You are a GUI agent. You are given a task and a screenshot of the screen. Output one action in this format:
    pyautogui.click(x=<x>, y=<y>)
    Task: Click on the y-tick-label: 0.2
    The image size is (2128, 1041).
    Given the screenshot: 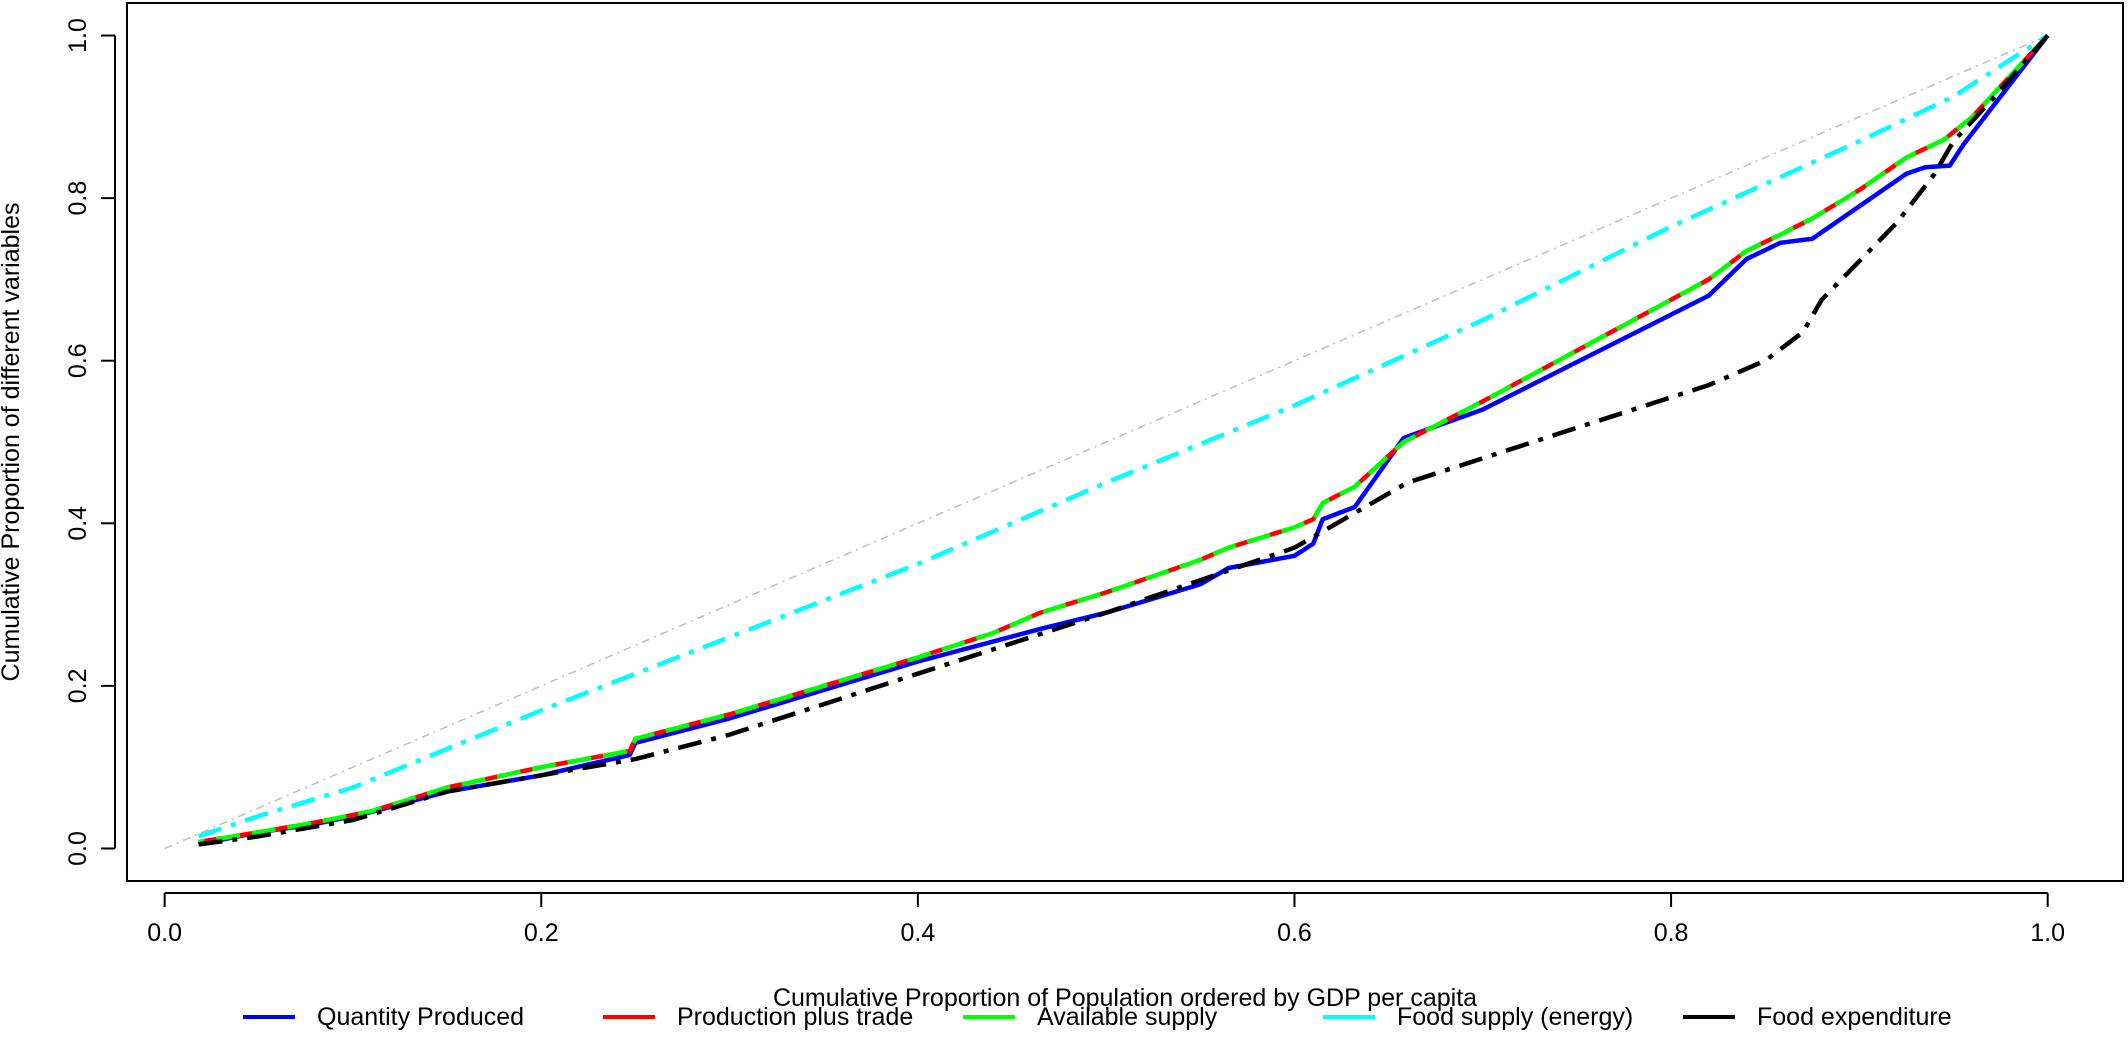 What is the action you would take?
    pyautogui.click(x=78, y=686)
    